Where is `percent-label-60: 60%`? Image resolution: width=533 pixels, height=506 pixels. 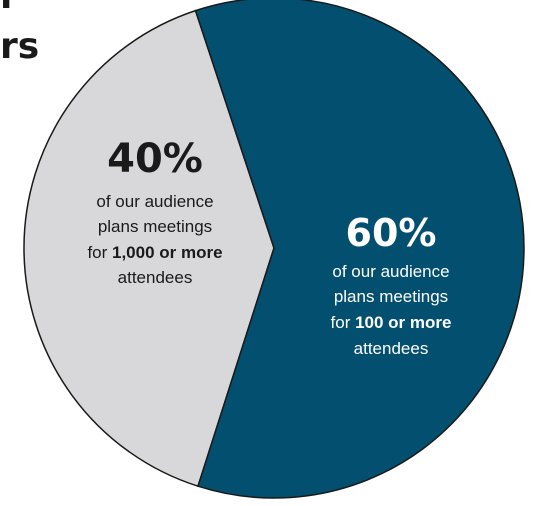
percent-label-60: 60% is located at coordinates (391, 233).